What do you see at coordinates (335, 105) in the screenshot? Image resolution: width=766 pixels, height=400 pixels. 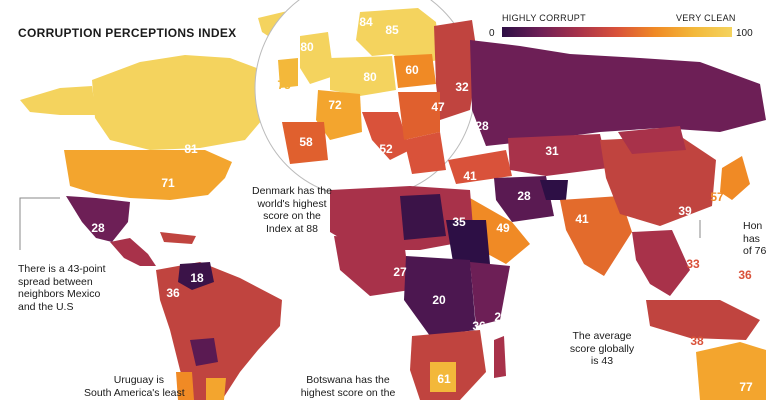 I see `score-france: 72` at bounding box center [335, 105].